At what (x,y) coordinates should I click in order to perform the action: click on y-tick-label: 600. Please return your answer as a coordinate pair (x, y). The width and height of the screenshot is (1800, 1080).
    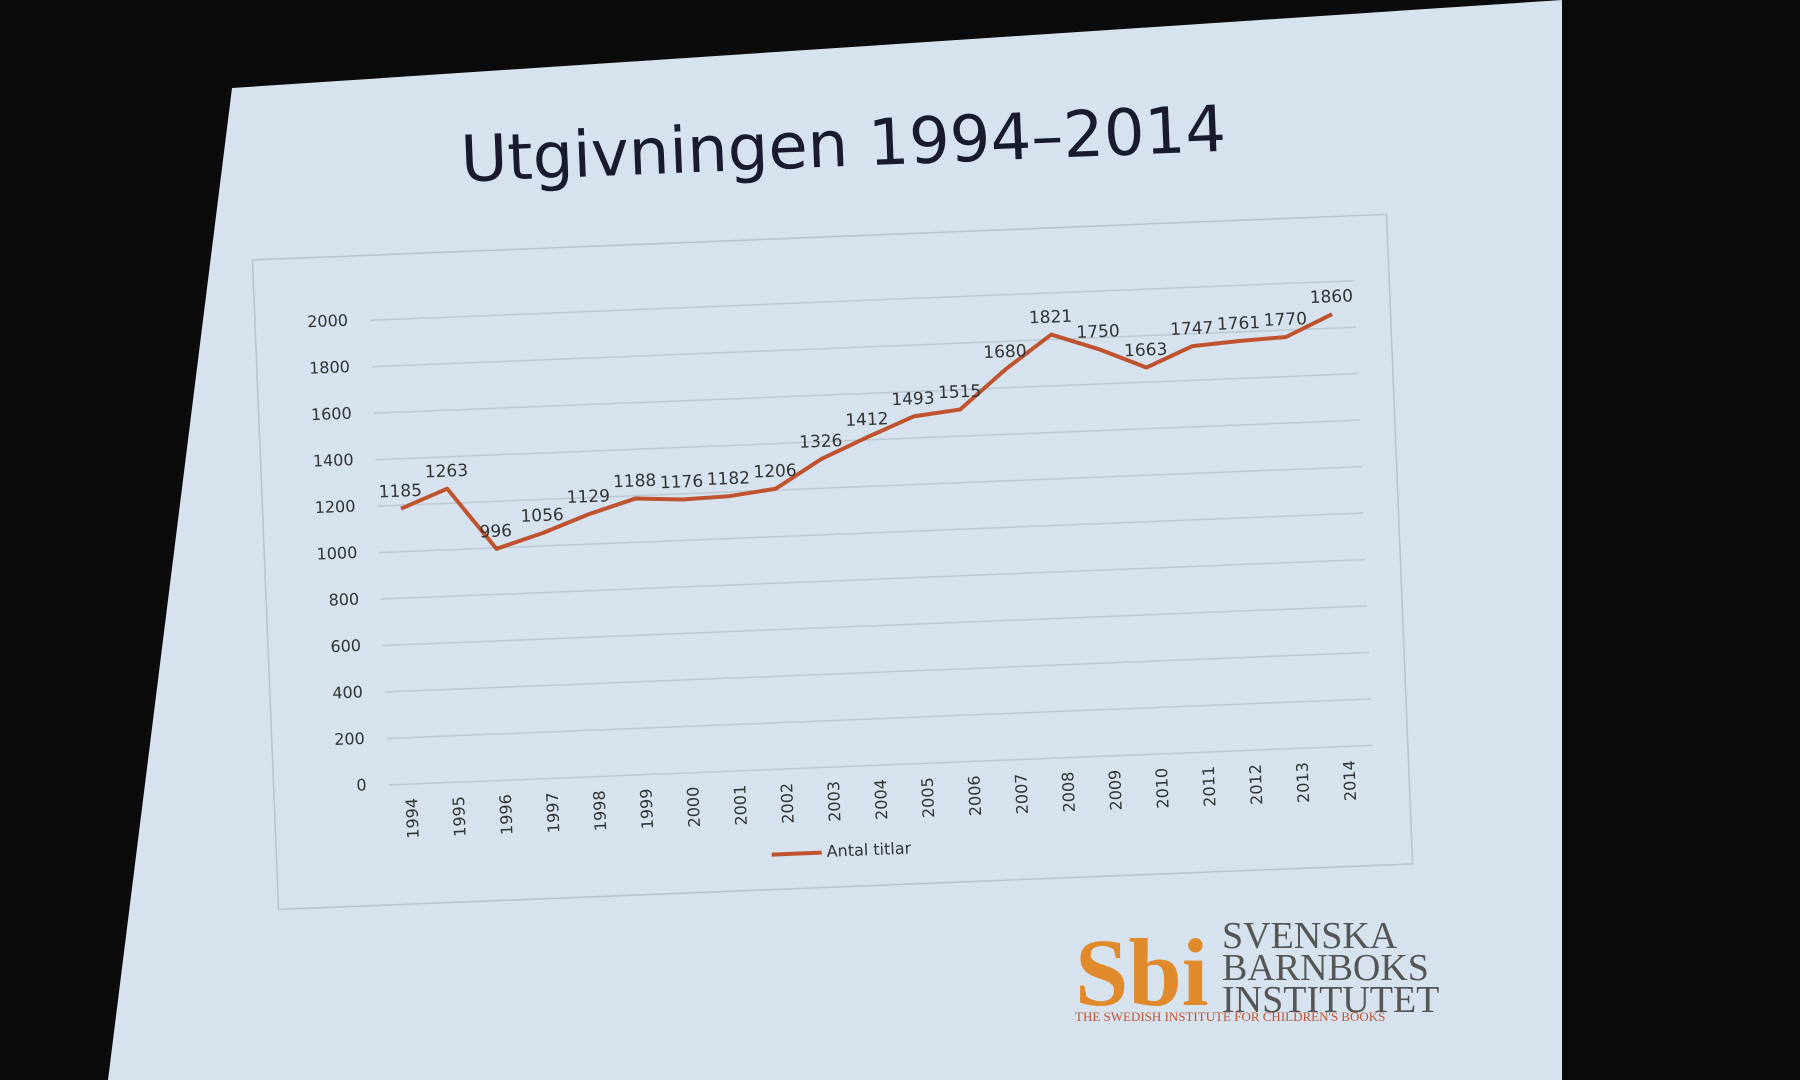
    Looking at the image, I should click on (345, 646).